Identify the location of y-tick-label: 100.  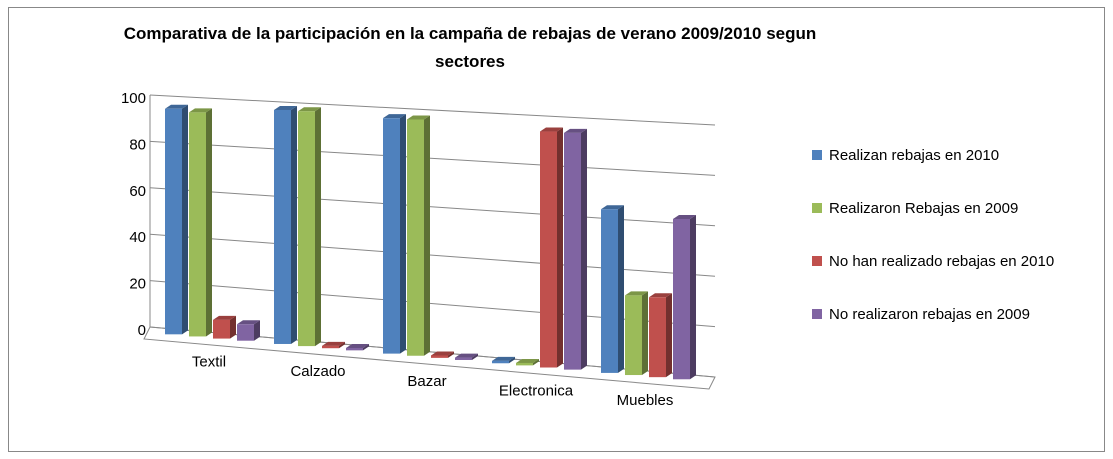
(133, 98).